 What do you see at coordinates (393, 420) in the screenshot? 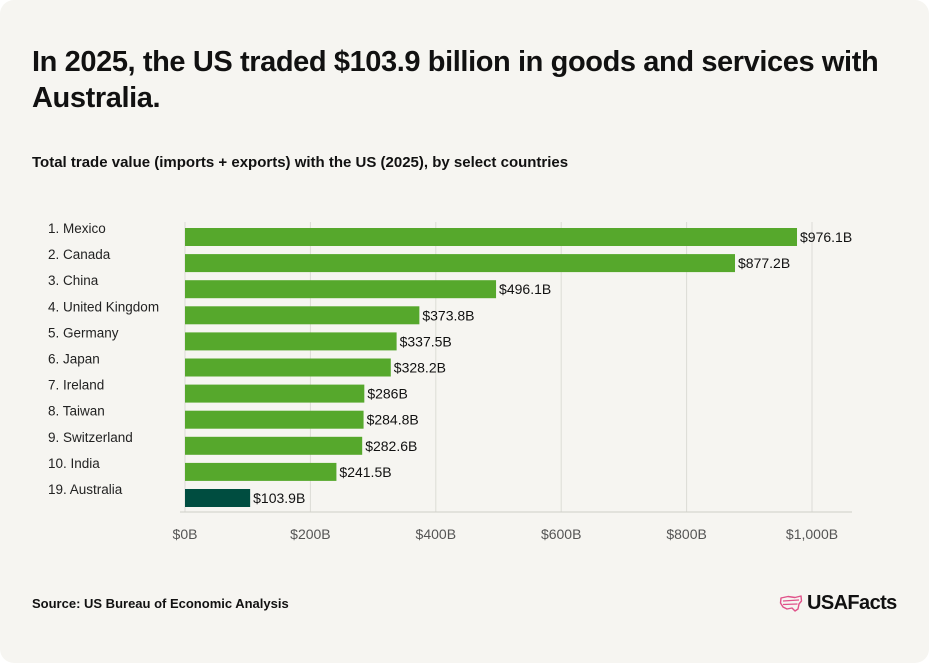
I see `value-label: $284.8B` at bounding box center [393, 420].